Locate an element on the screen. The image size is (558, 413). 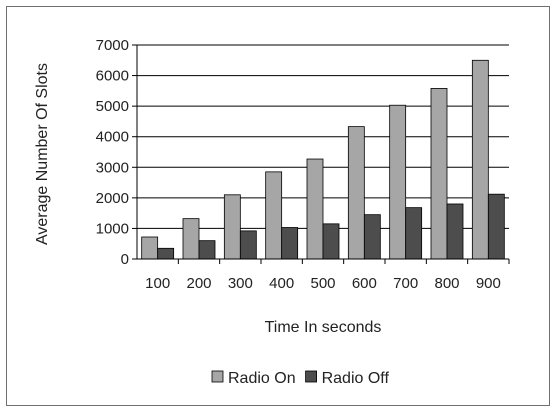
y-tick-label: 4000 is located at coordinates (112, 137).